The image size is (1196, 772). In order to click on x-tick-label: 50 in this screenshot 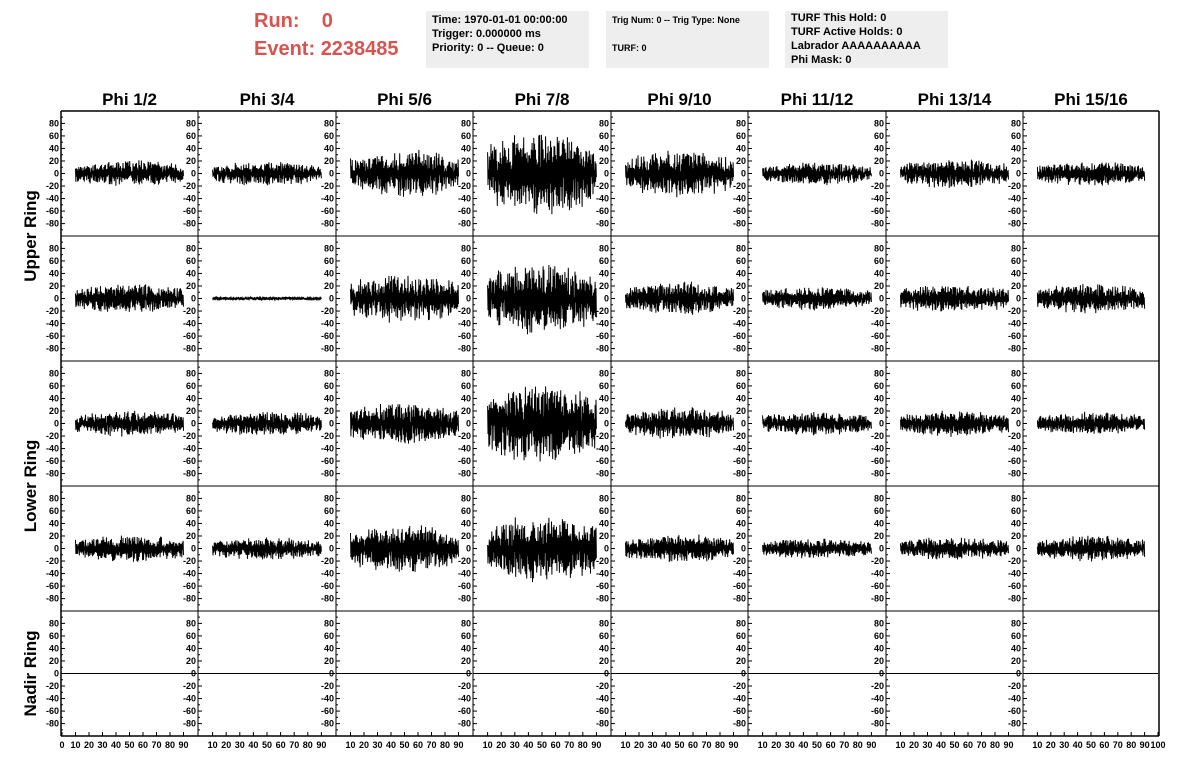, I will do `click(404, 745)`.